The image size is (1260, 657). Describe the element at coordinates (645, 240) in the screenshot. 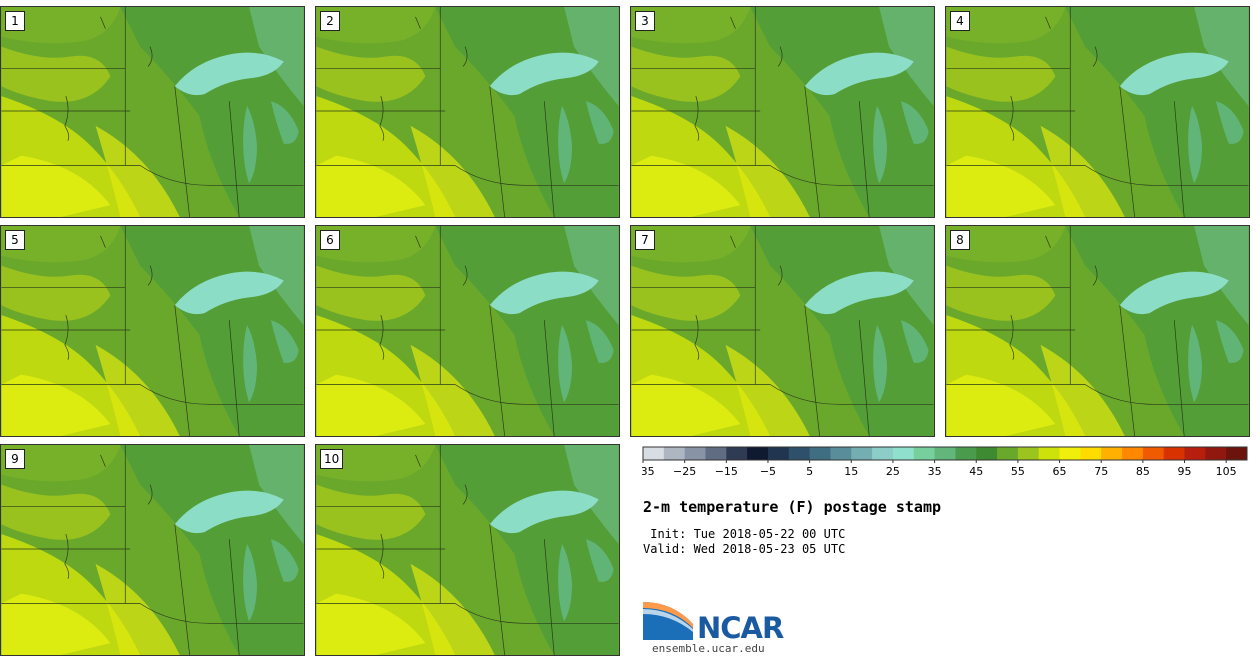

I see `member-label: 7` at that location.